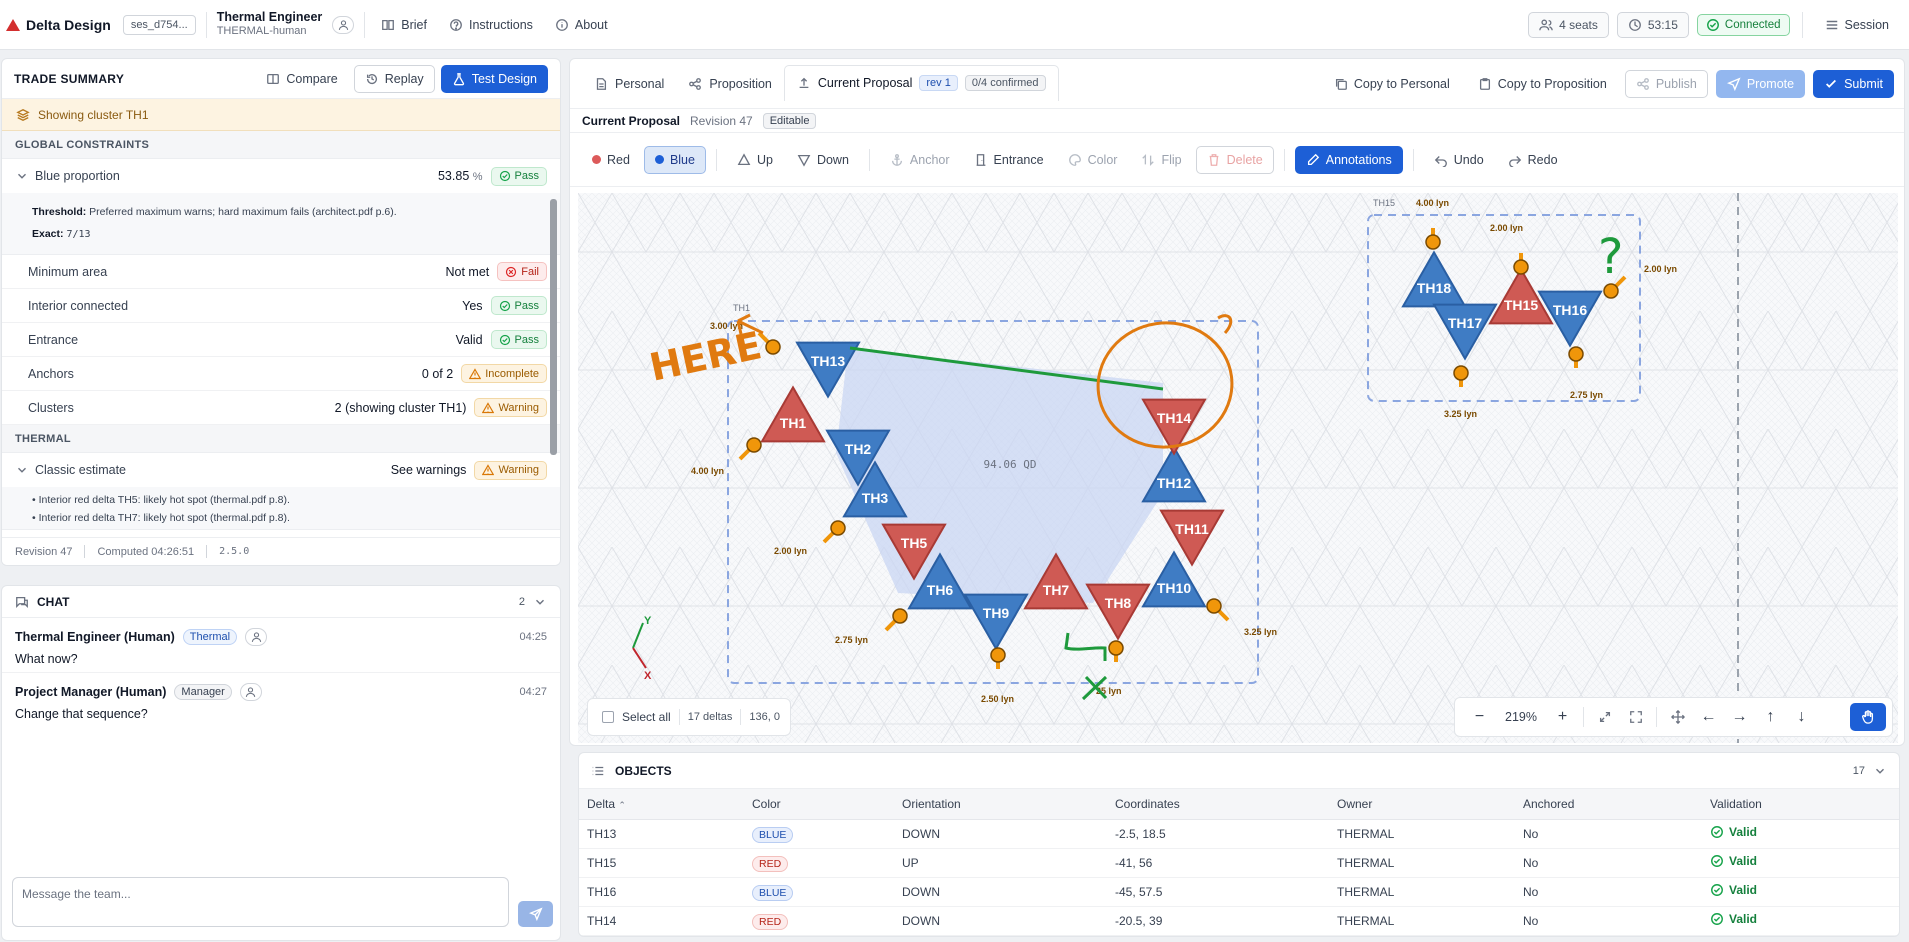  I want to click on entrance-button: Entrance, so click(1008, 159).